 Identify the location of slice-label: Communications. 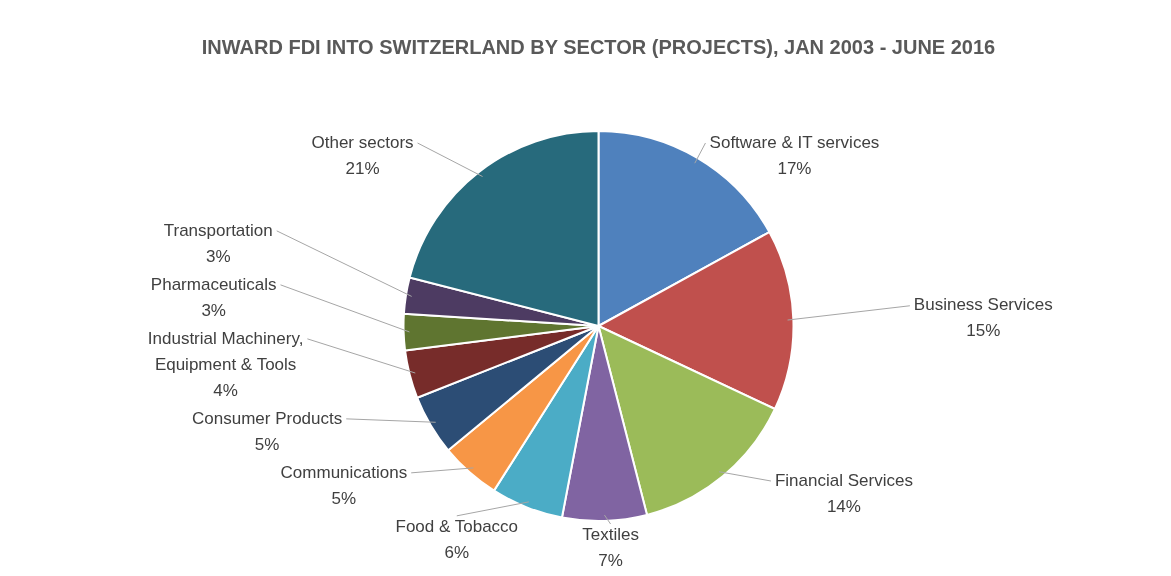
(344, 472).